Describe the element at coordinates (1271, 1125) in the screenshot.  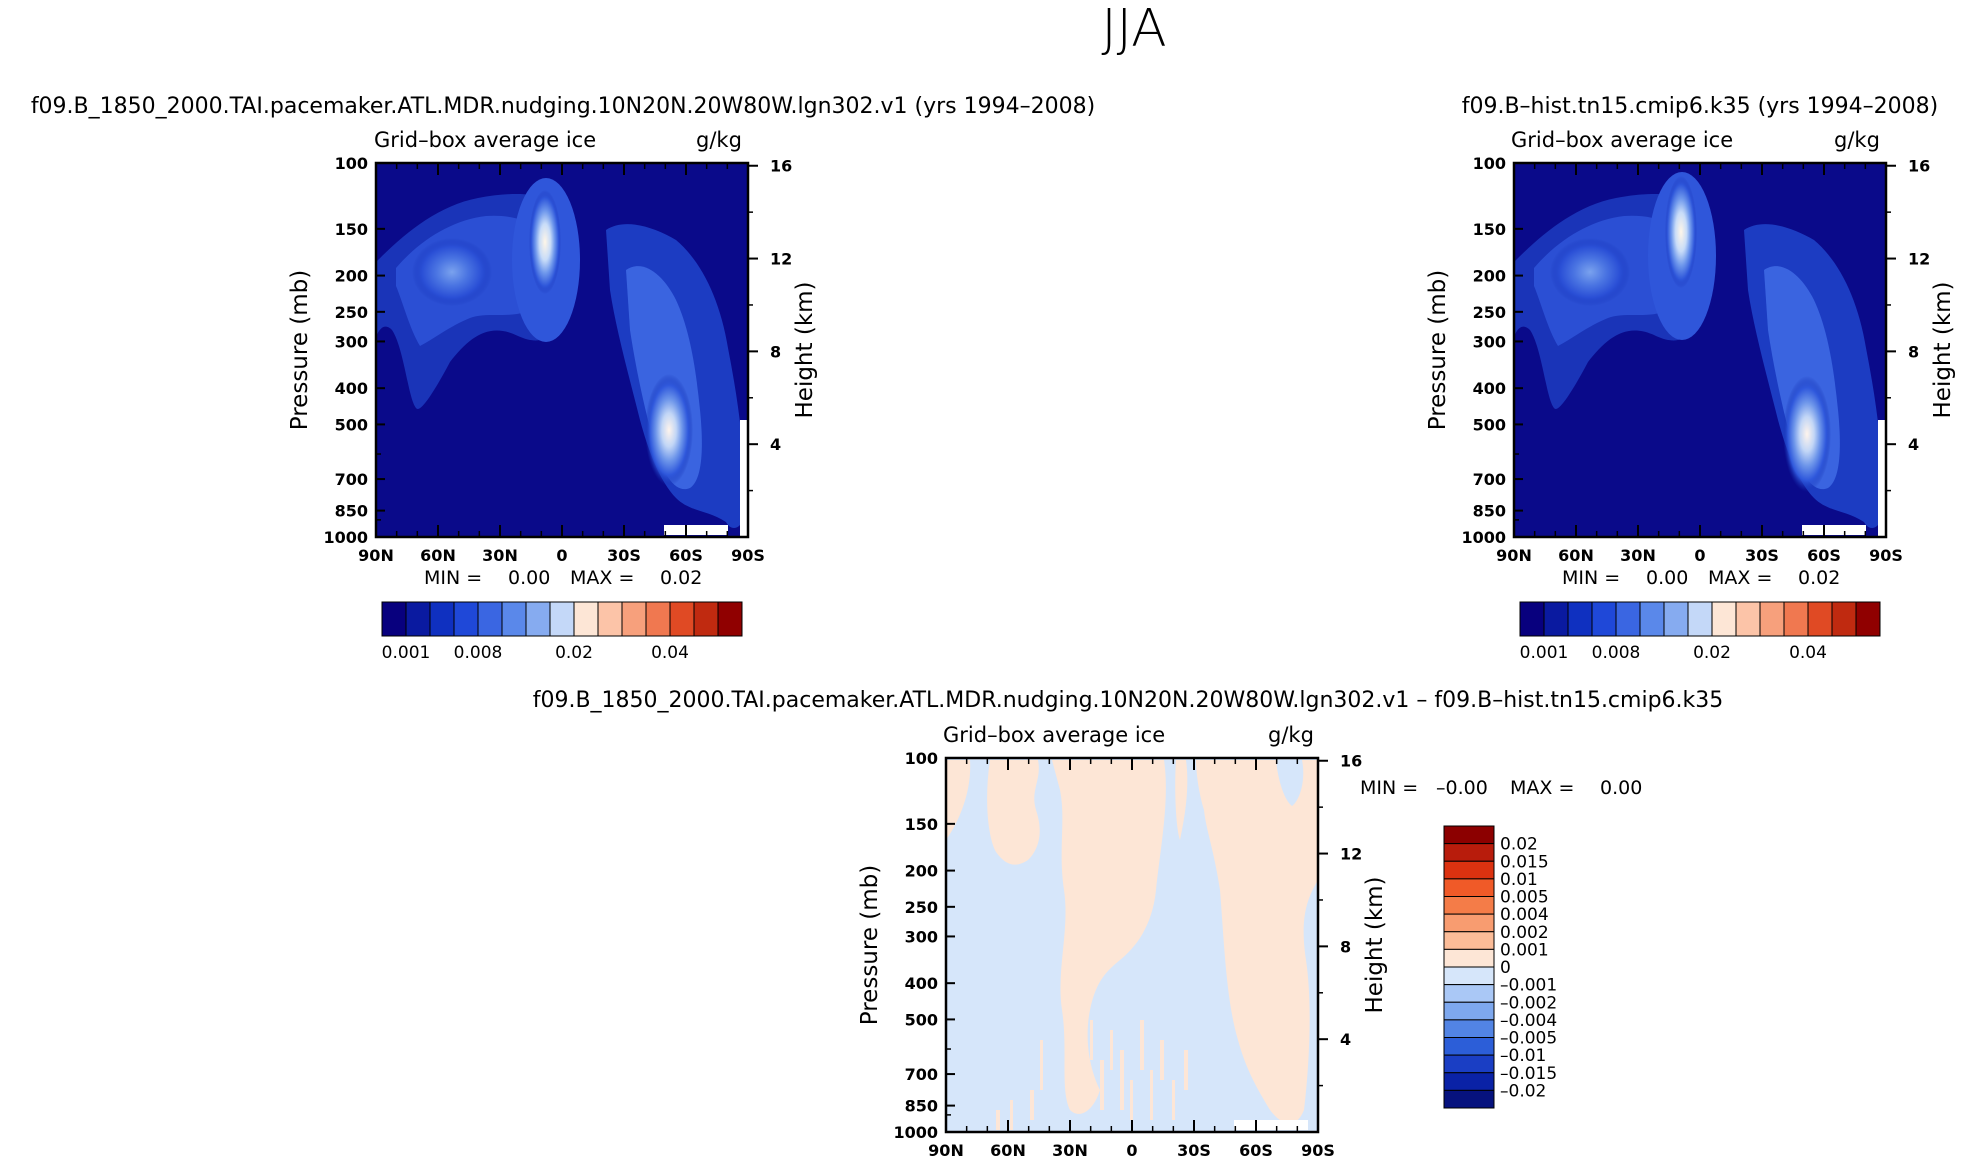
I see `missing-data-diff` at that location.